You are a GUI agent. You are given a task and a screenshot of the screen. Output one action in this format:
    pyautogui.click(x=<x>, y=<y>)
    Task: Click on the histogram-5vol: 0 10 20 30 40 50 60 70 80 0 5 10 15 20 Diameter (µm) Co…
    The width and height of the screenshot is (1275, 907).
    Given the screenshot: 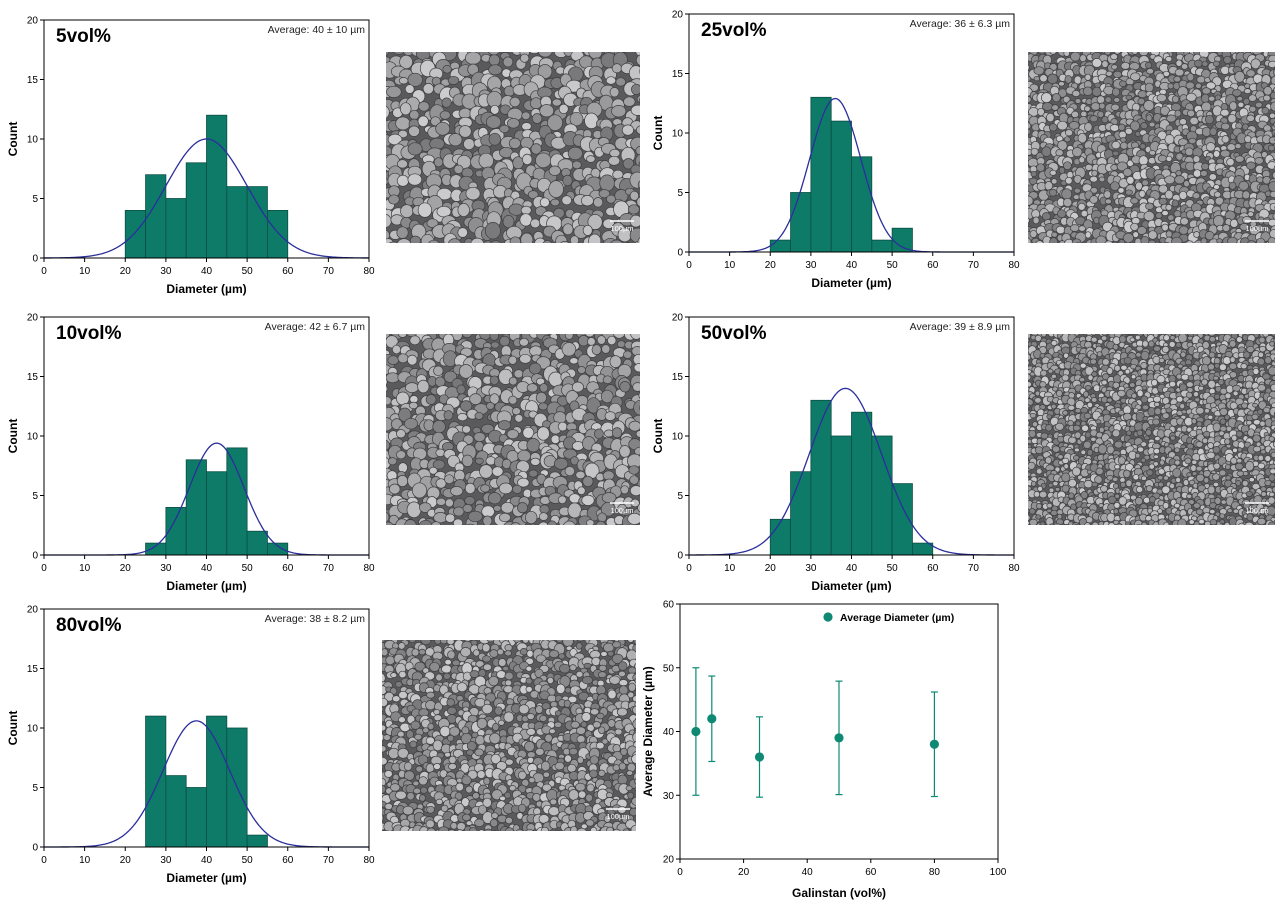 What is the action you would take?
    pyautogui.click(x=190, y=156)
    